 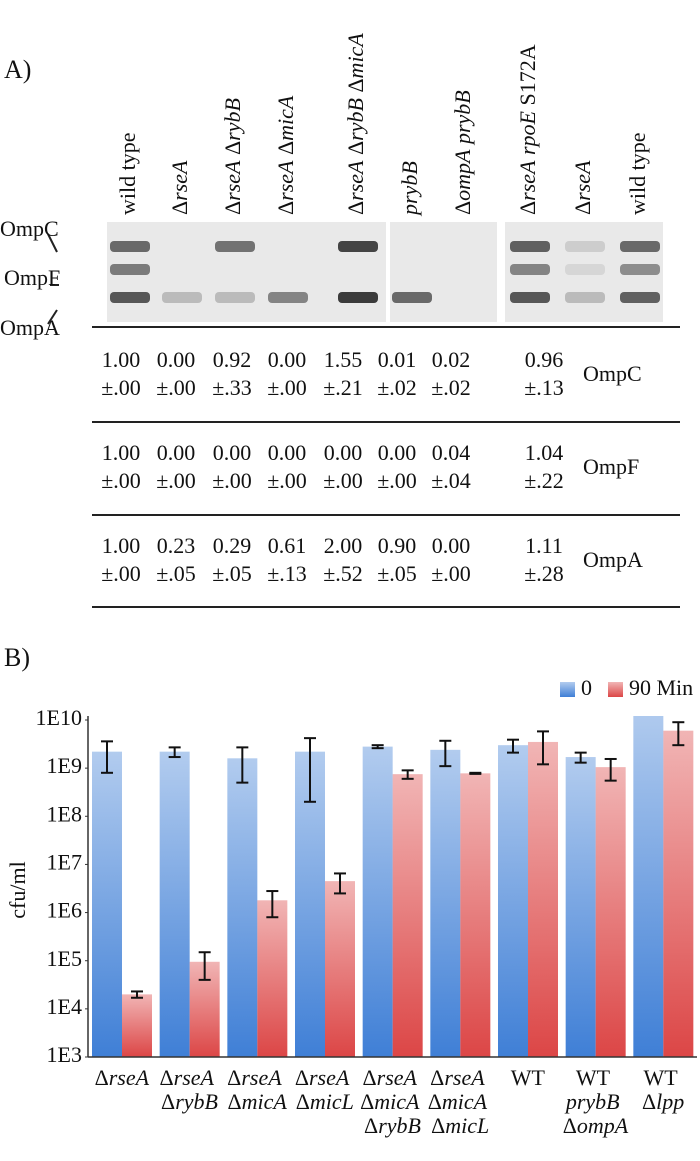 I want to click on y-tick-label: 1E5, so click(x=64, y=958).